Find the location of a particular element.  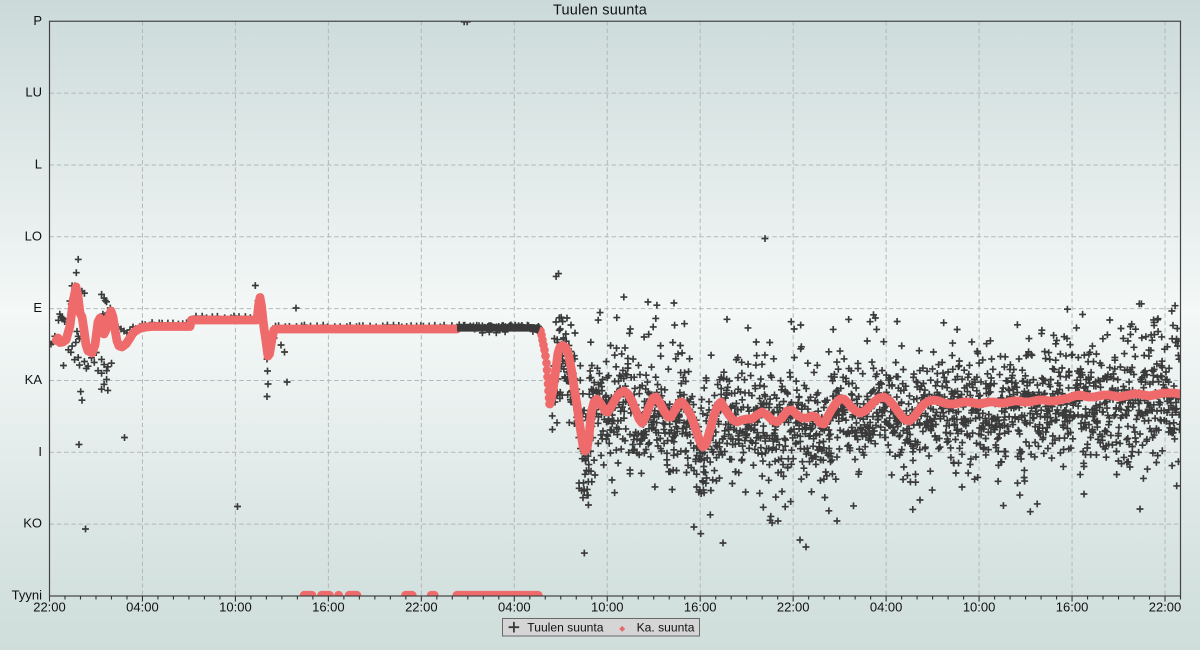

svg-text: Tyyni is located at coordinates (27, 595).